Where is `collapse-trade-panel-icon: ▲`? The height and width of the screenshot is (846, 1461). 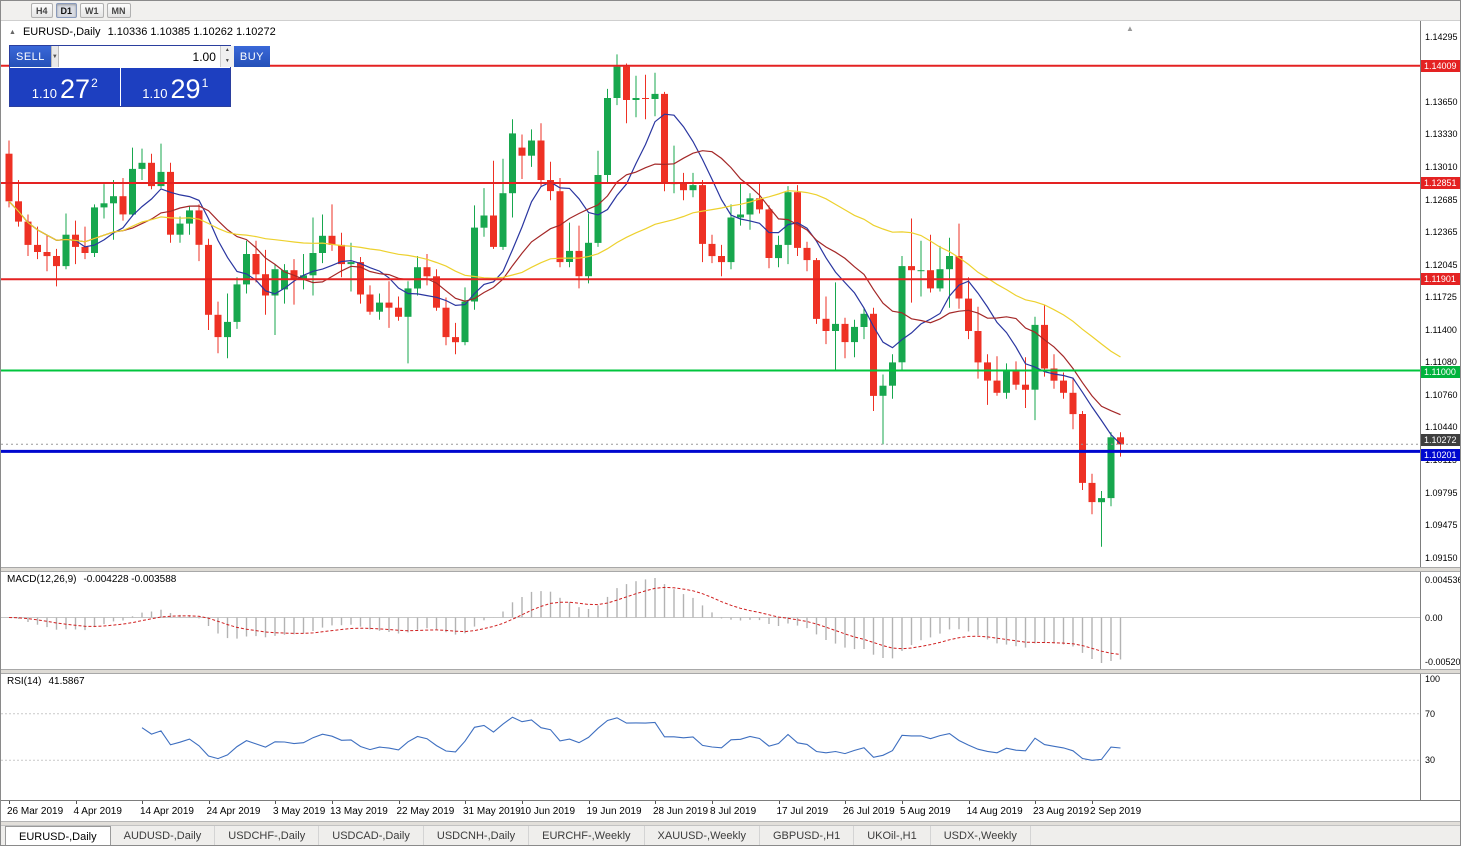
collapse-trade-panel-icon: ▲ is located at coordinates (12, 32).